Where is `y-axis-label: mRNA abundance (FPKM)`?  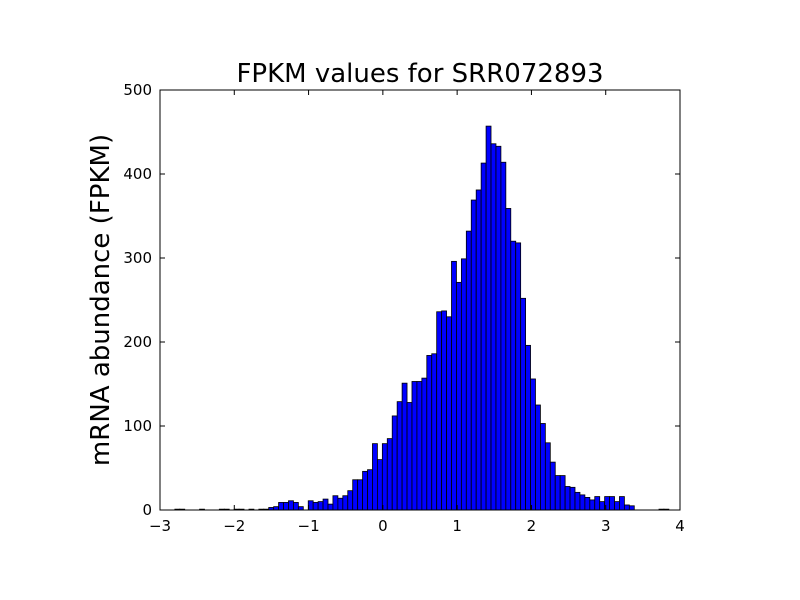
y-axis-label: mRNA abundance (FPKM) is located at coordinates (101, 300).